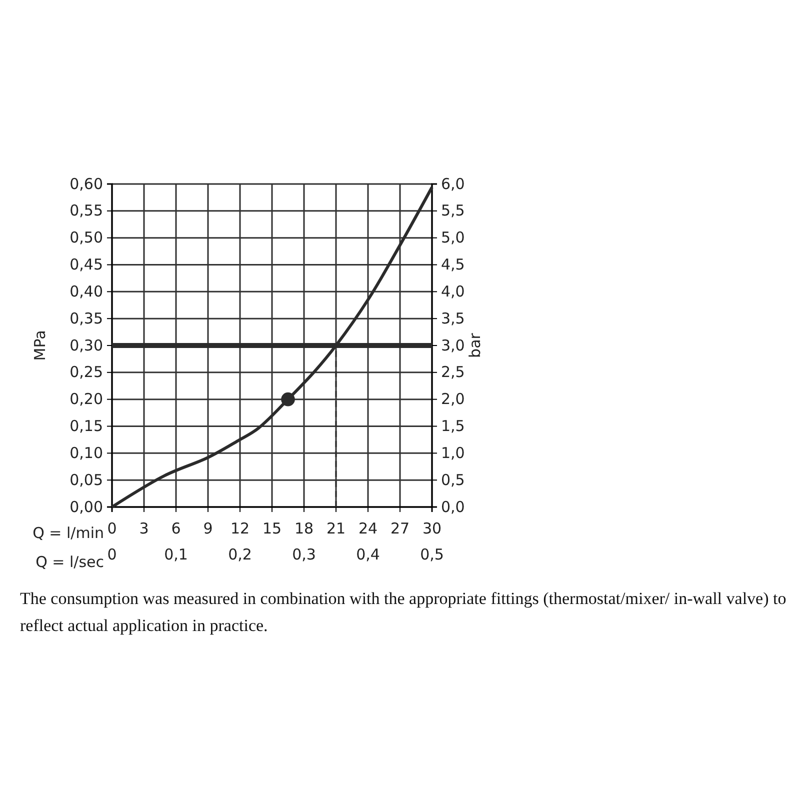 The width and height of the screenshot is (800, 800). Describe the element at coordinates (86, 318) in the screenshot. I see `y-tick-label: 0,35` at that location.